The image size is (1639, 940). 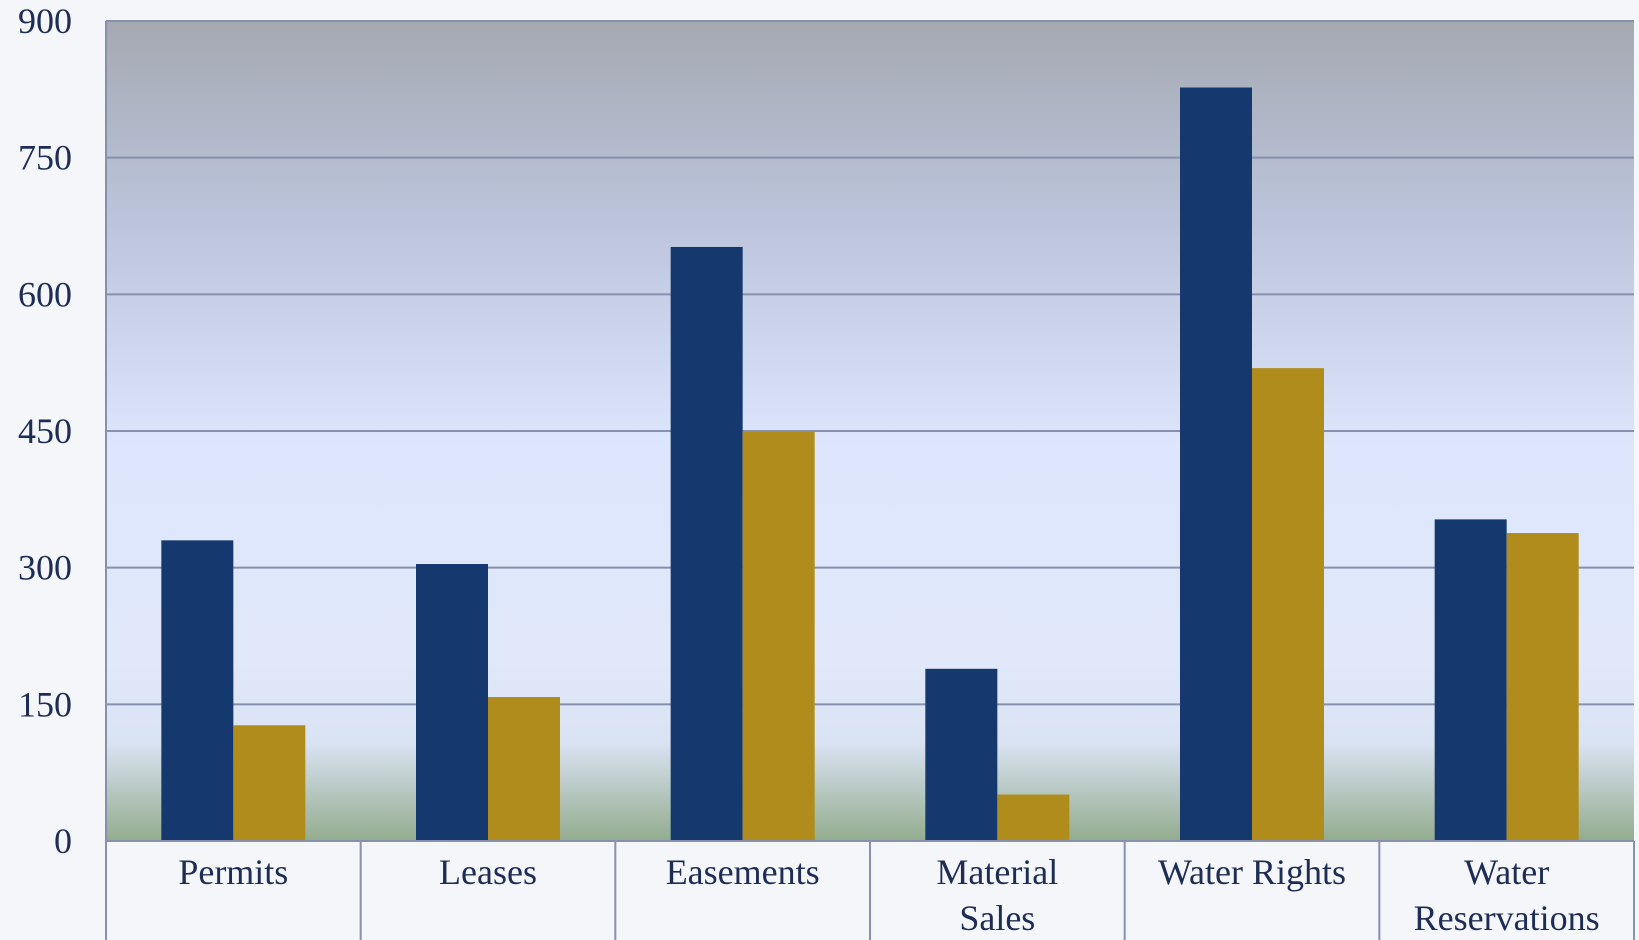 I want to click on y-tick-label: 300, so click(x=45, y=568).